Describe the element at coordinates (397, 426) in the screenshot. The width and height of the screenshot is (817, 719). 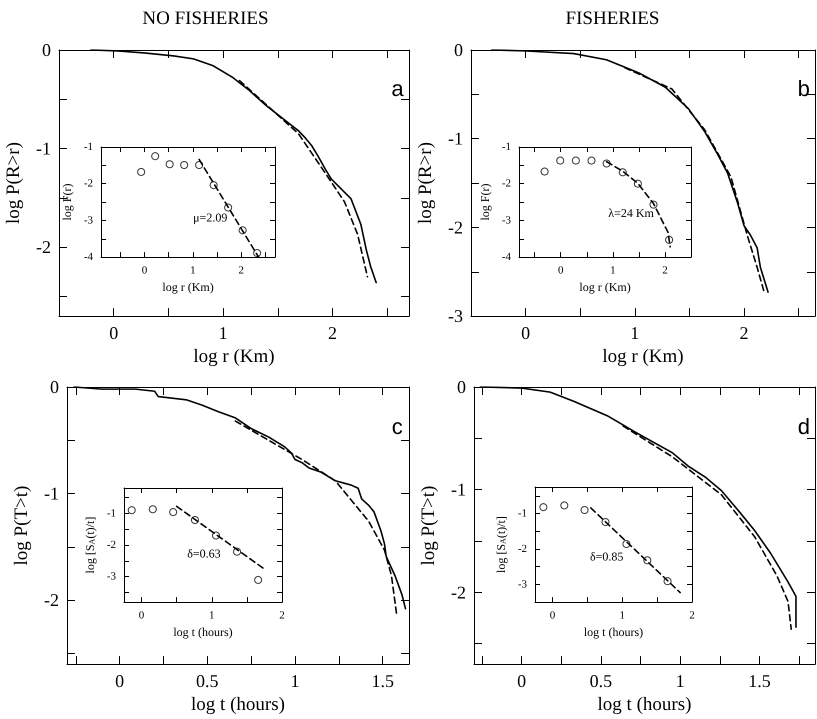
I see `annotation: c` at that location.